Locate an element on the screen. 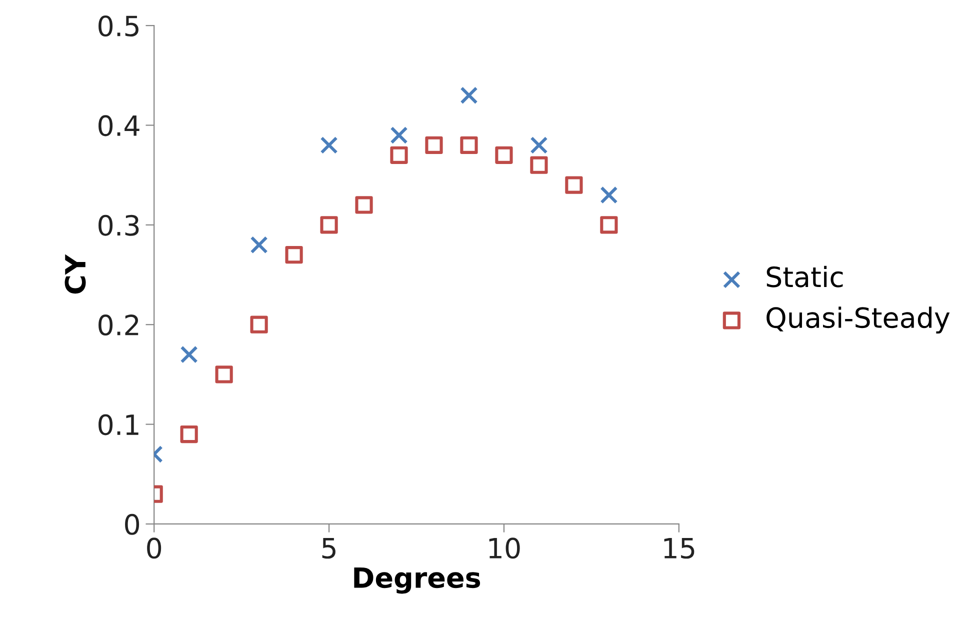  y-tick-label: 0.3 is located at coordinates (118, 225).